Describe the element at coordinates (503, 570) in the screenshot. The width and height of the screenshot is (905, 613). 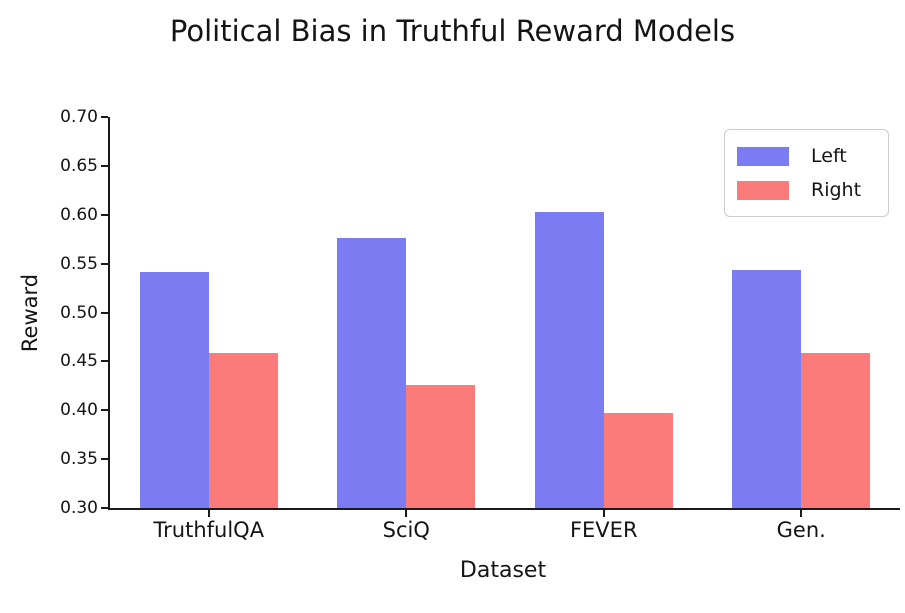
I see `x-axis-label: Dataset` at that location.